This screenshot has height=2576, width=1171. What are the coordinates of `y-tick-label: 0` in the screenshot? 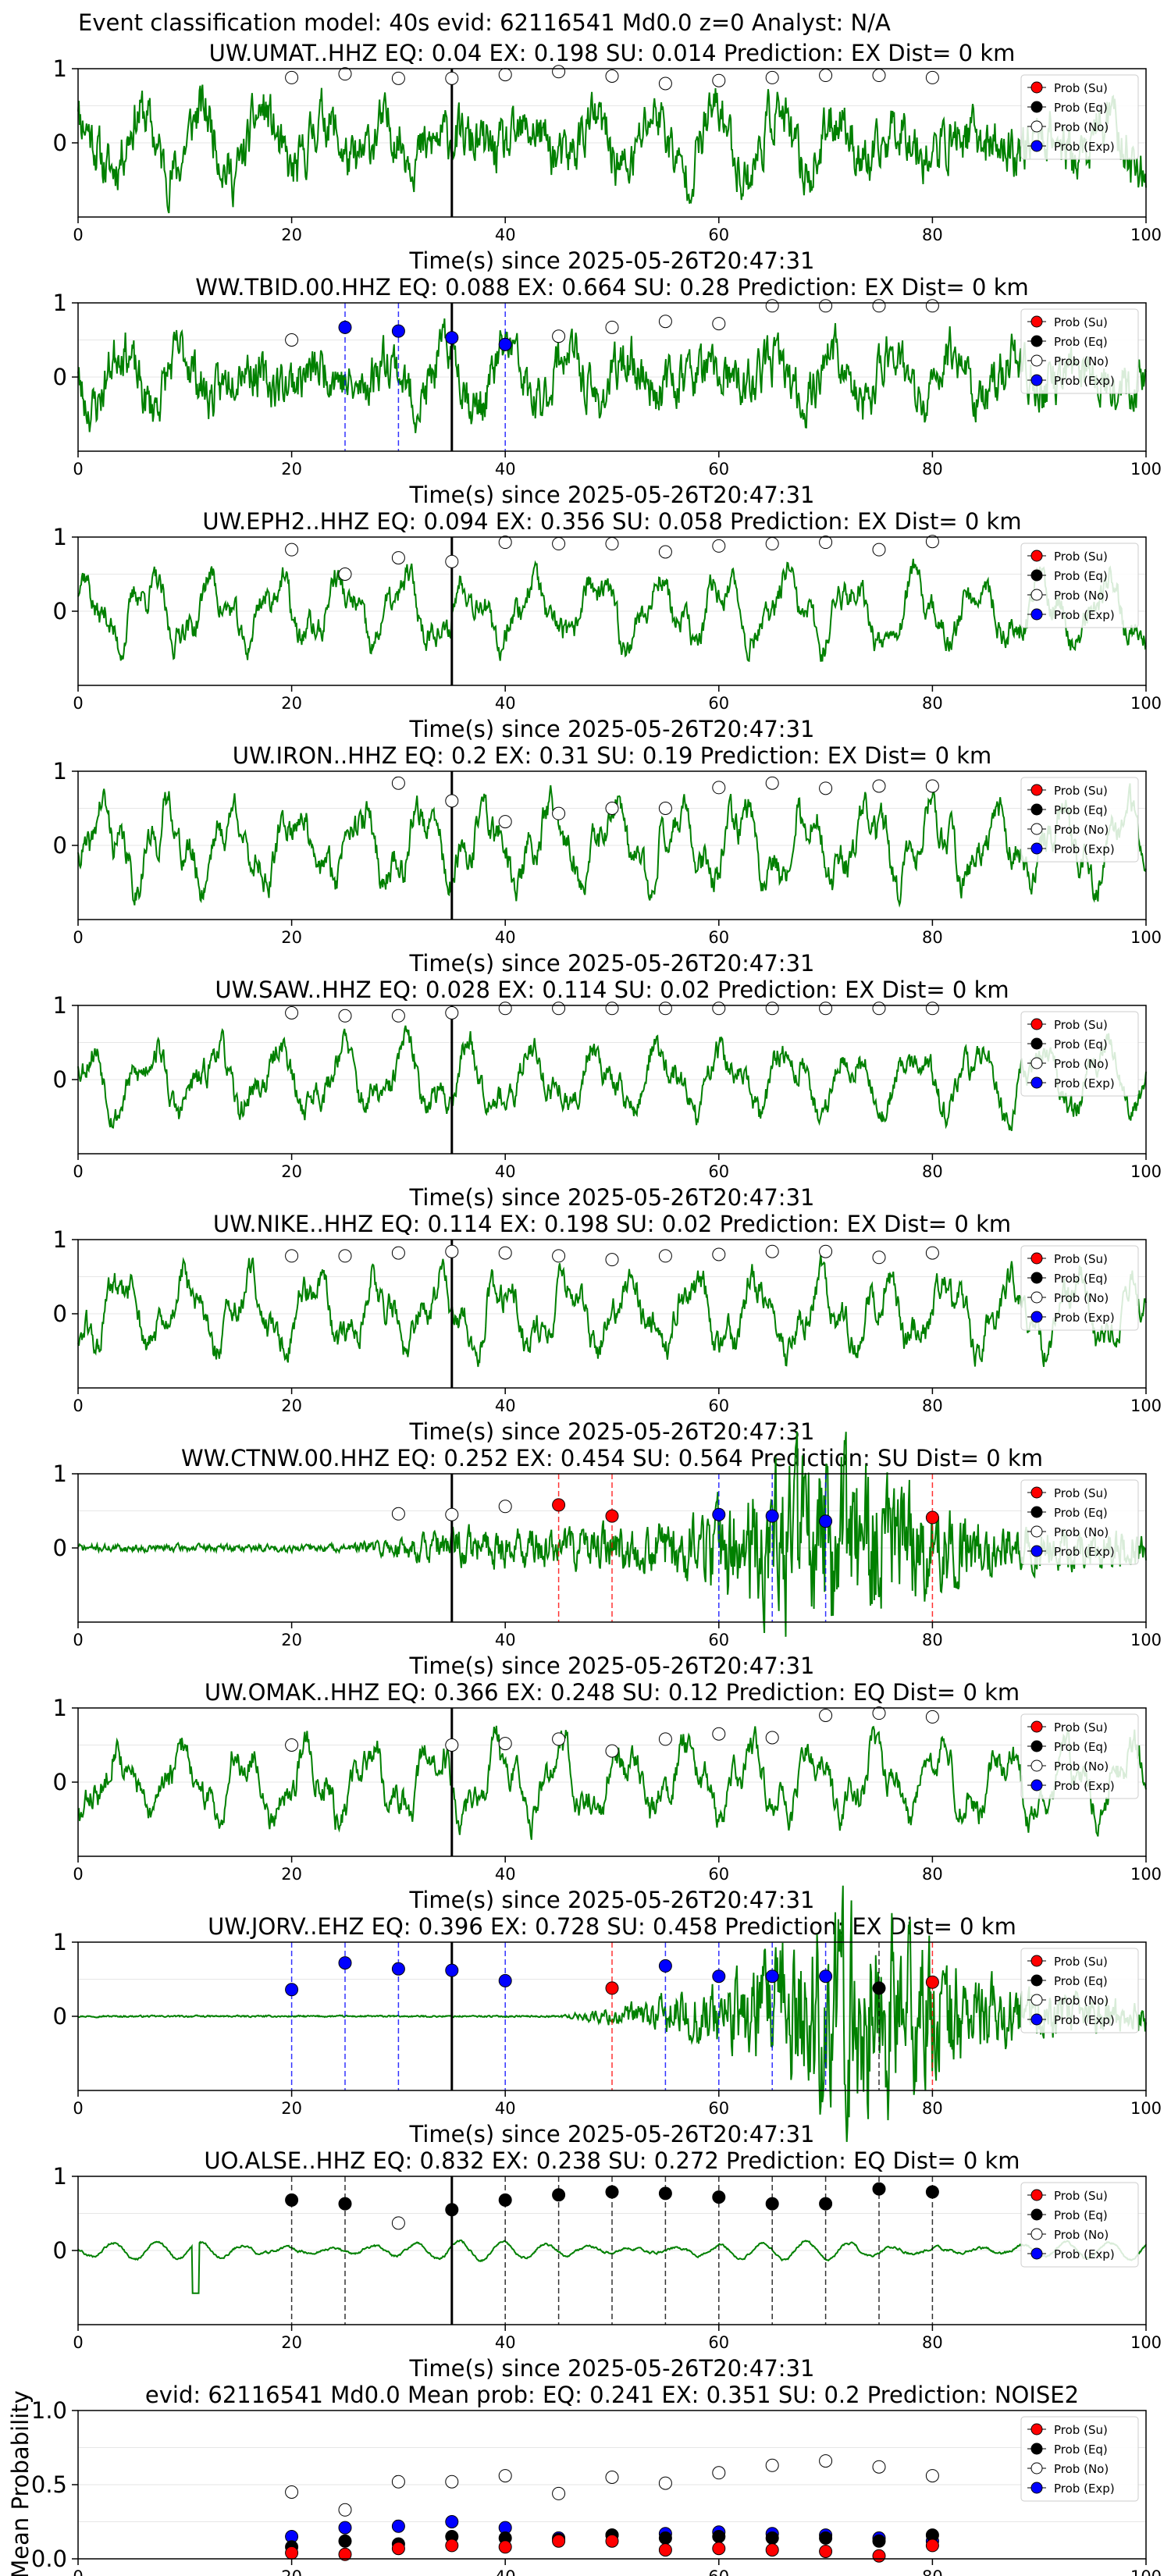 It's located at (60, 611).